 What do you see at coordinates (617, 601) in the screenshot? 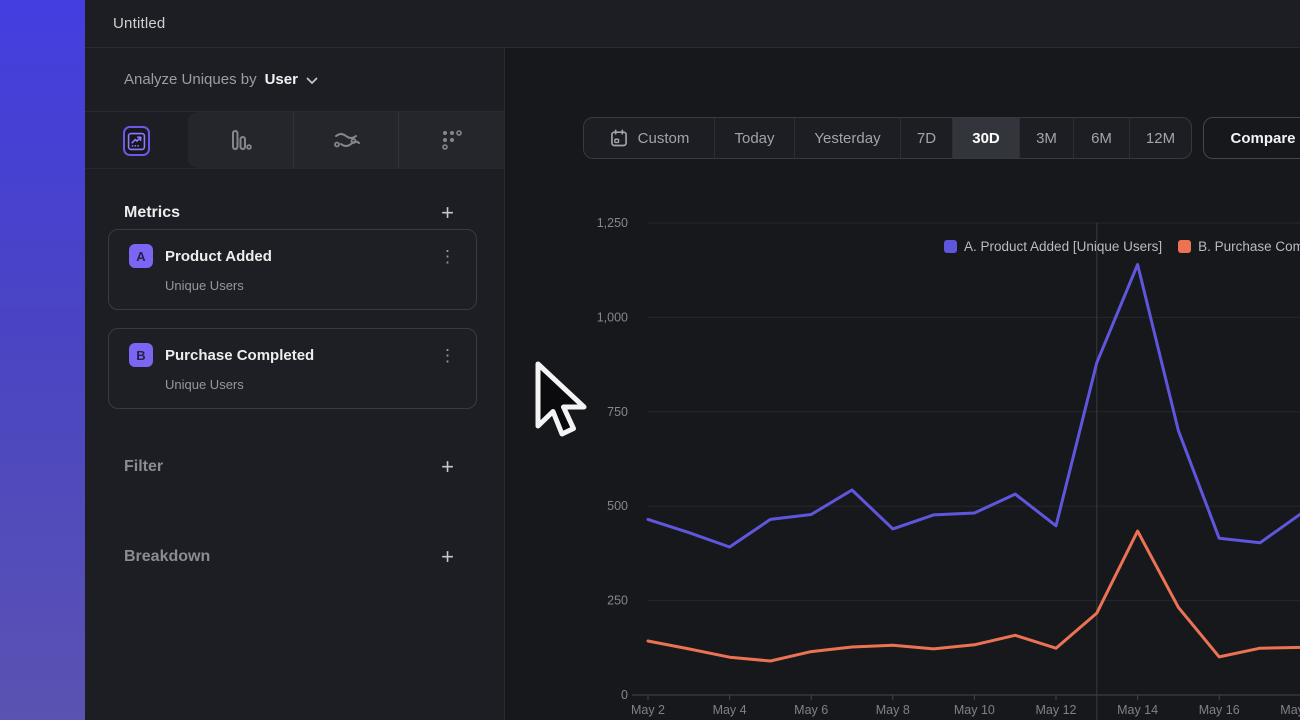
I see `svg-text: 250` at bounding box center [617, 601].